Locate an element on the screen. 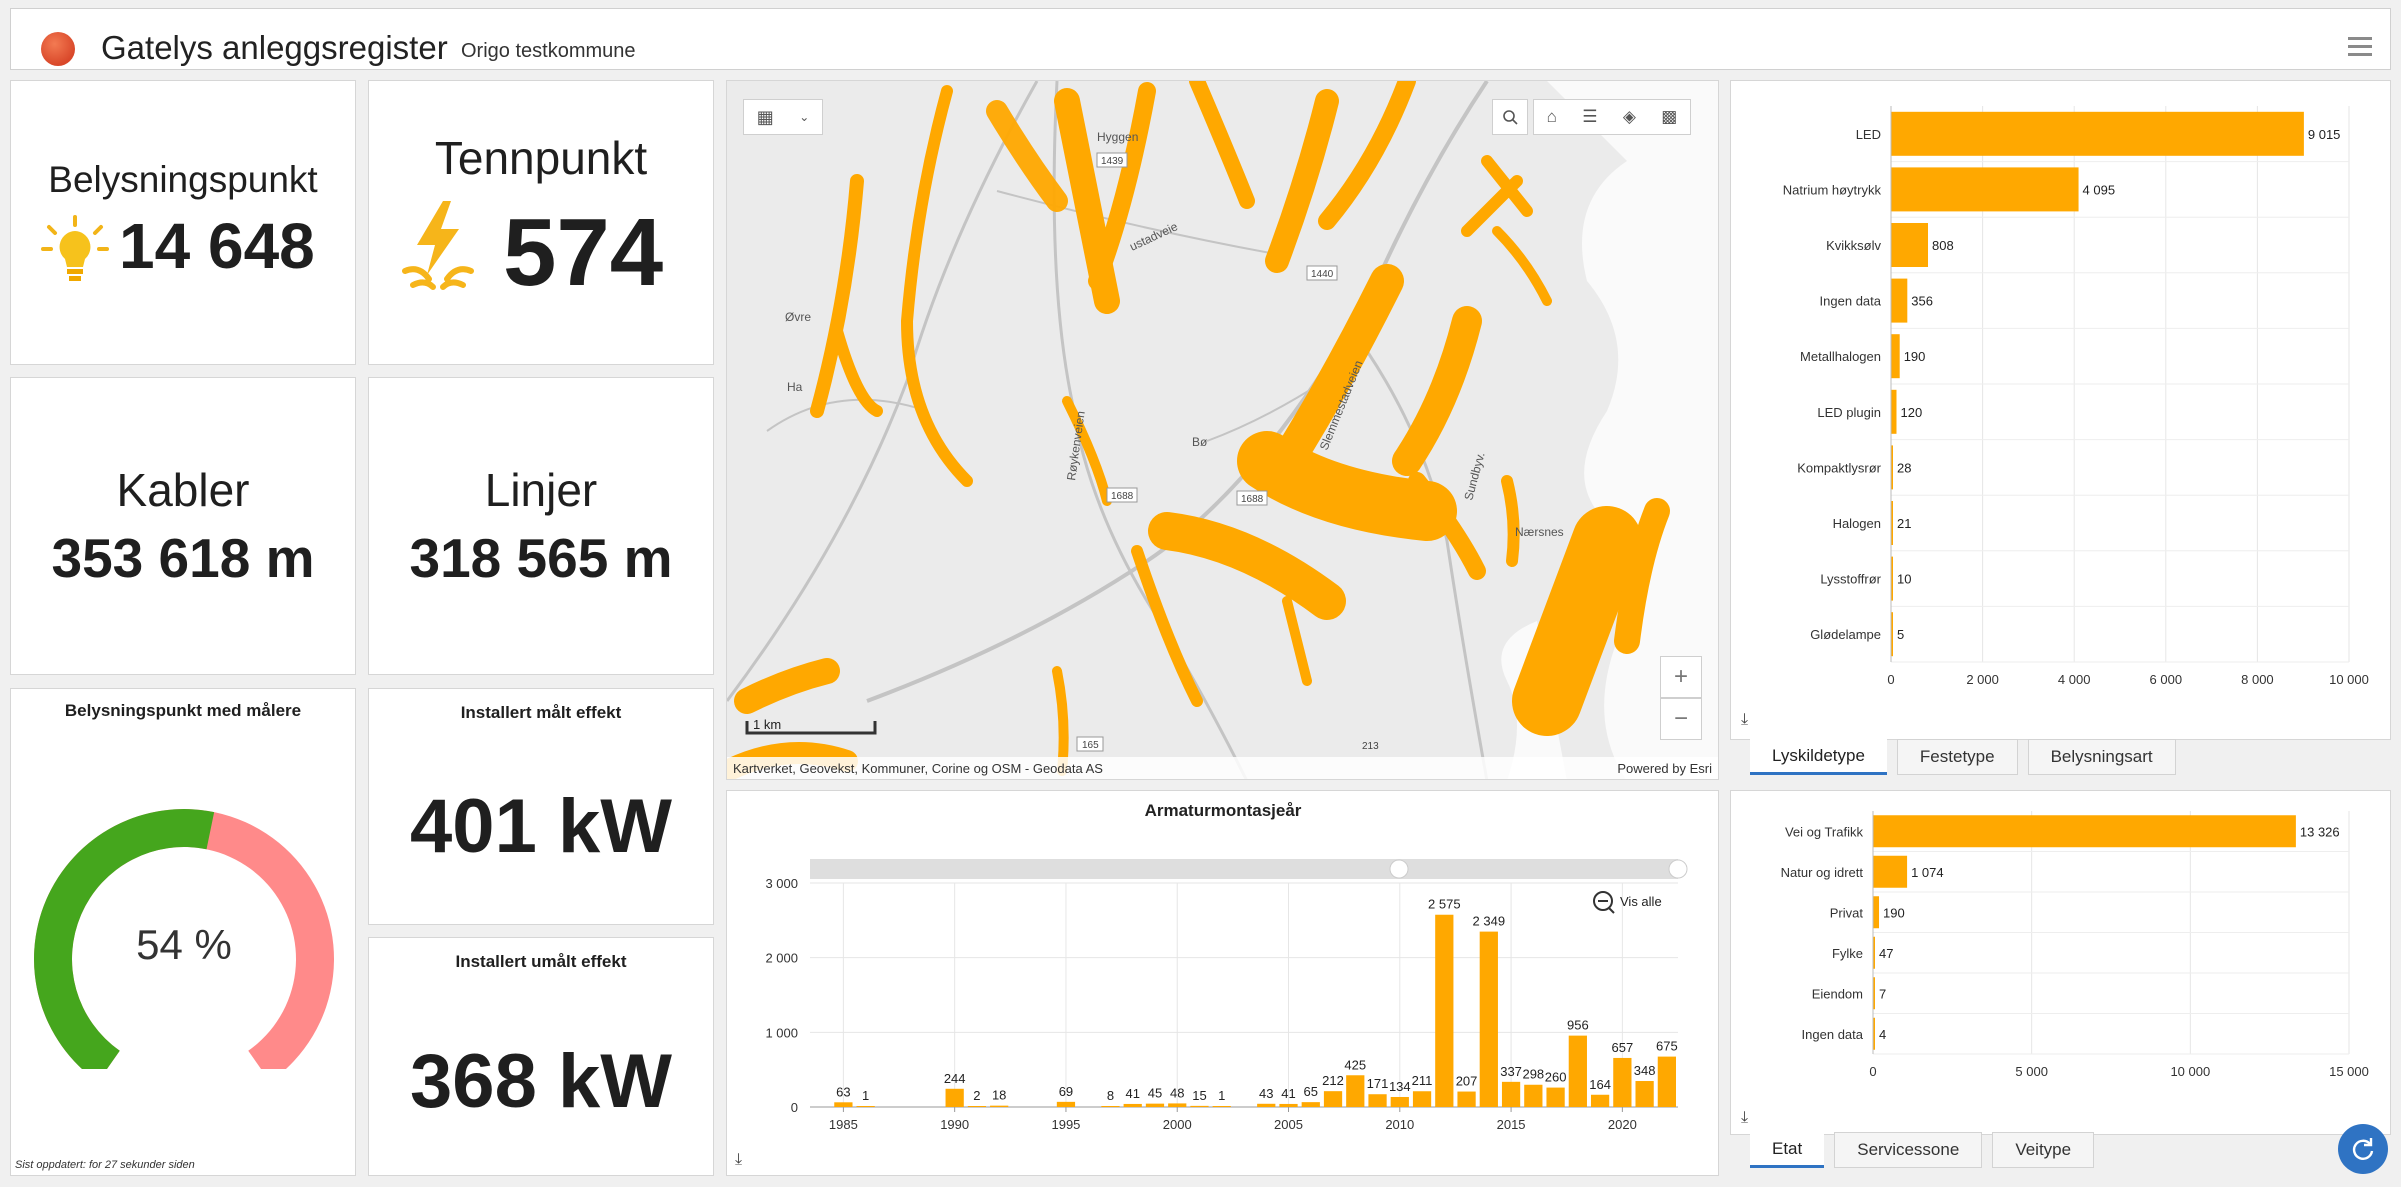 This screenshot has width=2401, height=1187. range-slider-track is located at coordinates (1244, 869).